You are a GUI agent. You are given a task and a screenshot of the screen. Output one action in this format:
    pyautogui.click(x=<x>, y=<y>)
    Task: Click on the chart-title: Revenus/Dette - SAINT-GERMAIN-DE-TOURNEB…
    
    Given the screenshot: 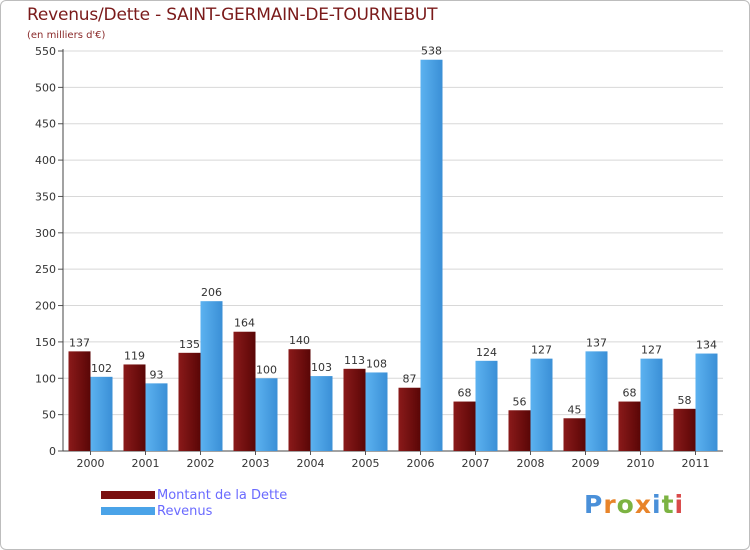 What is the action you would take?
    pyautogui.click(x=232, y=15)
    